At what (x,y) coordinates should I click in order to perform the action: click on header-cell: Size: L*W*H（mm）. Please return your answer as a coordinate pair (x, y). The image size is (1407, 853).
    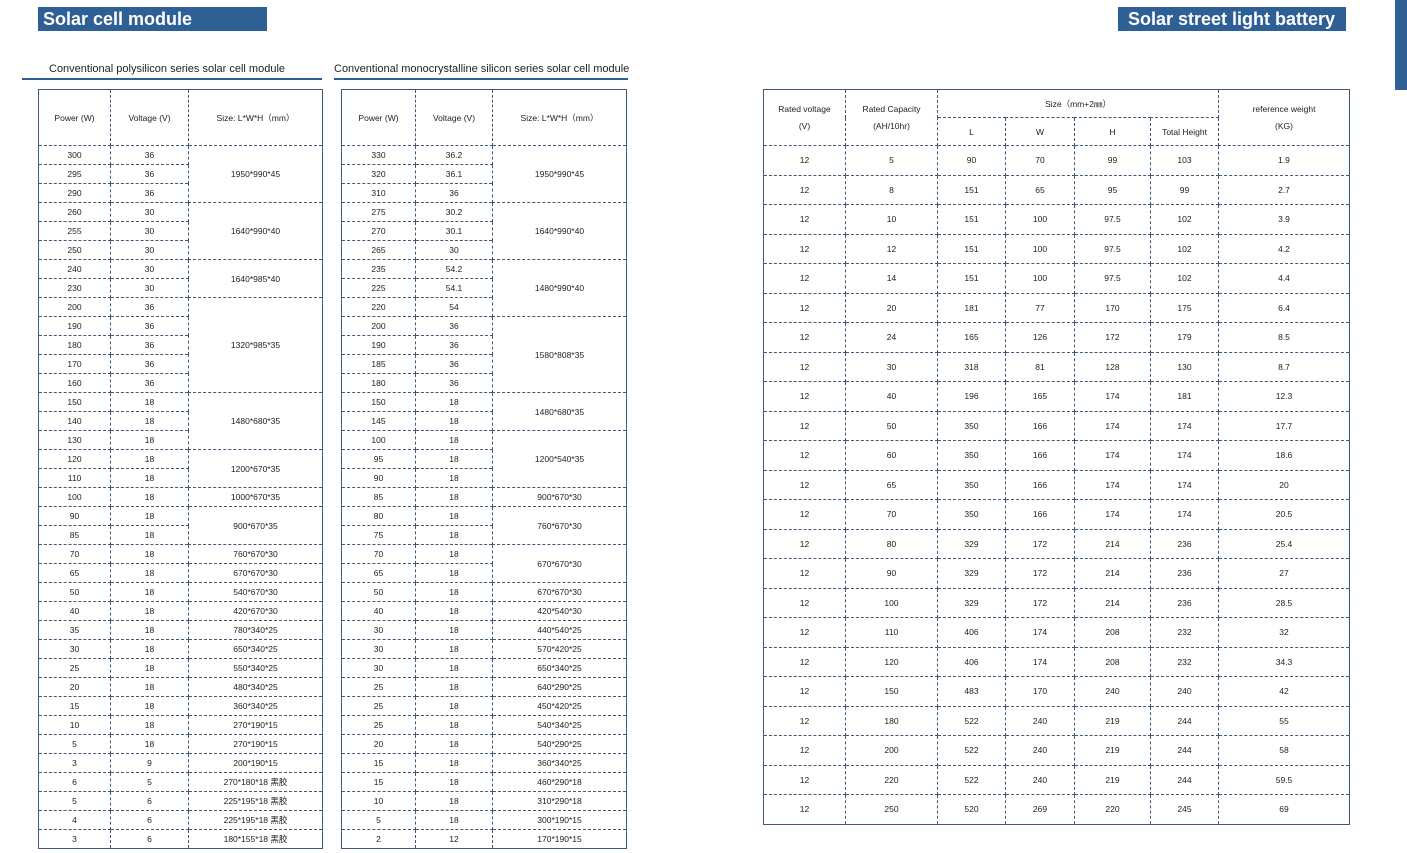
    Looking at the image, I should click on (255, 117).